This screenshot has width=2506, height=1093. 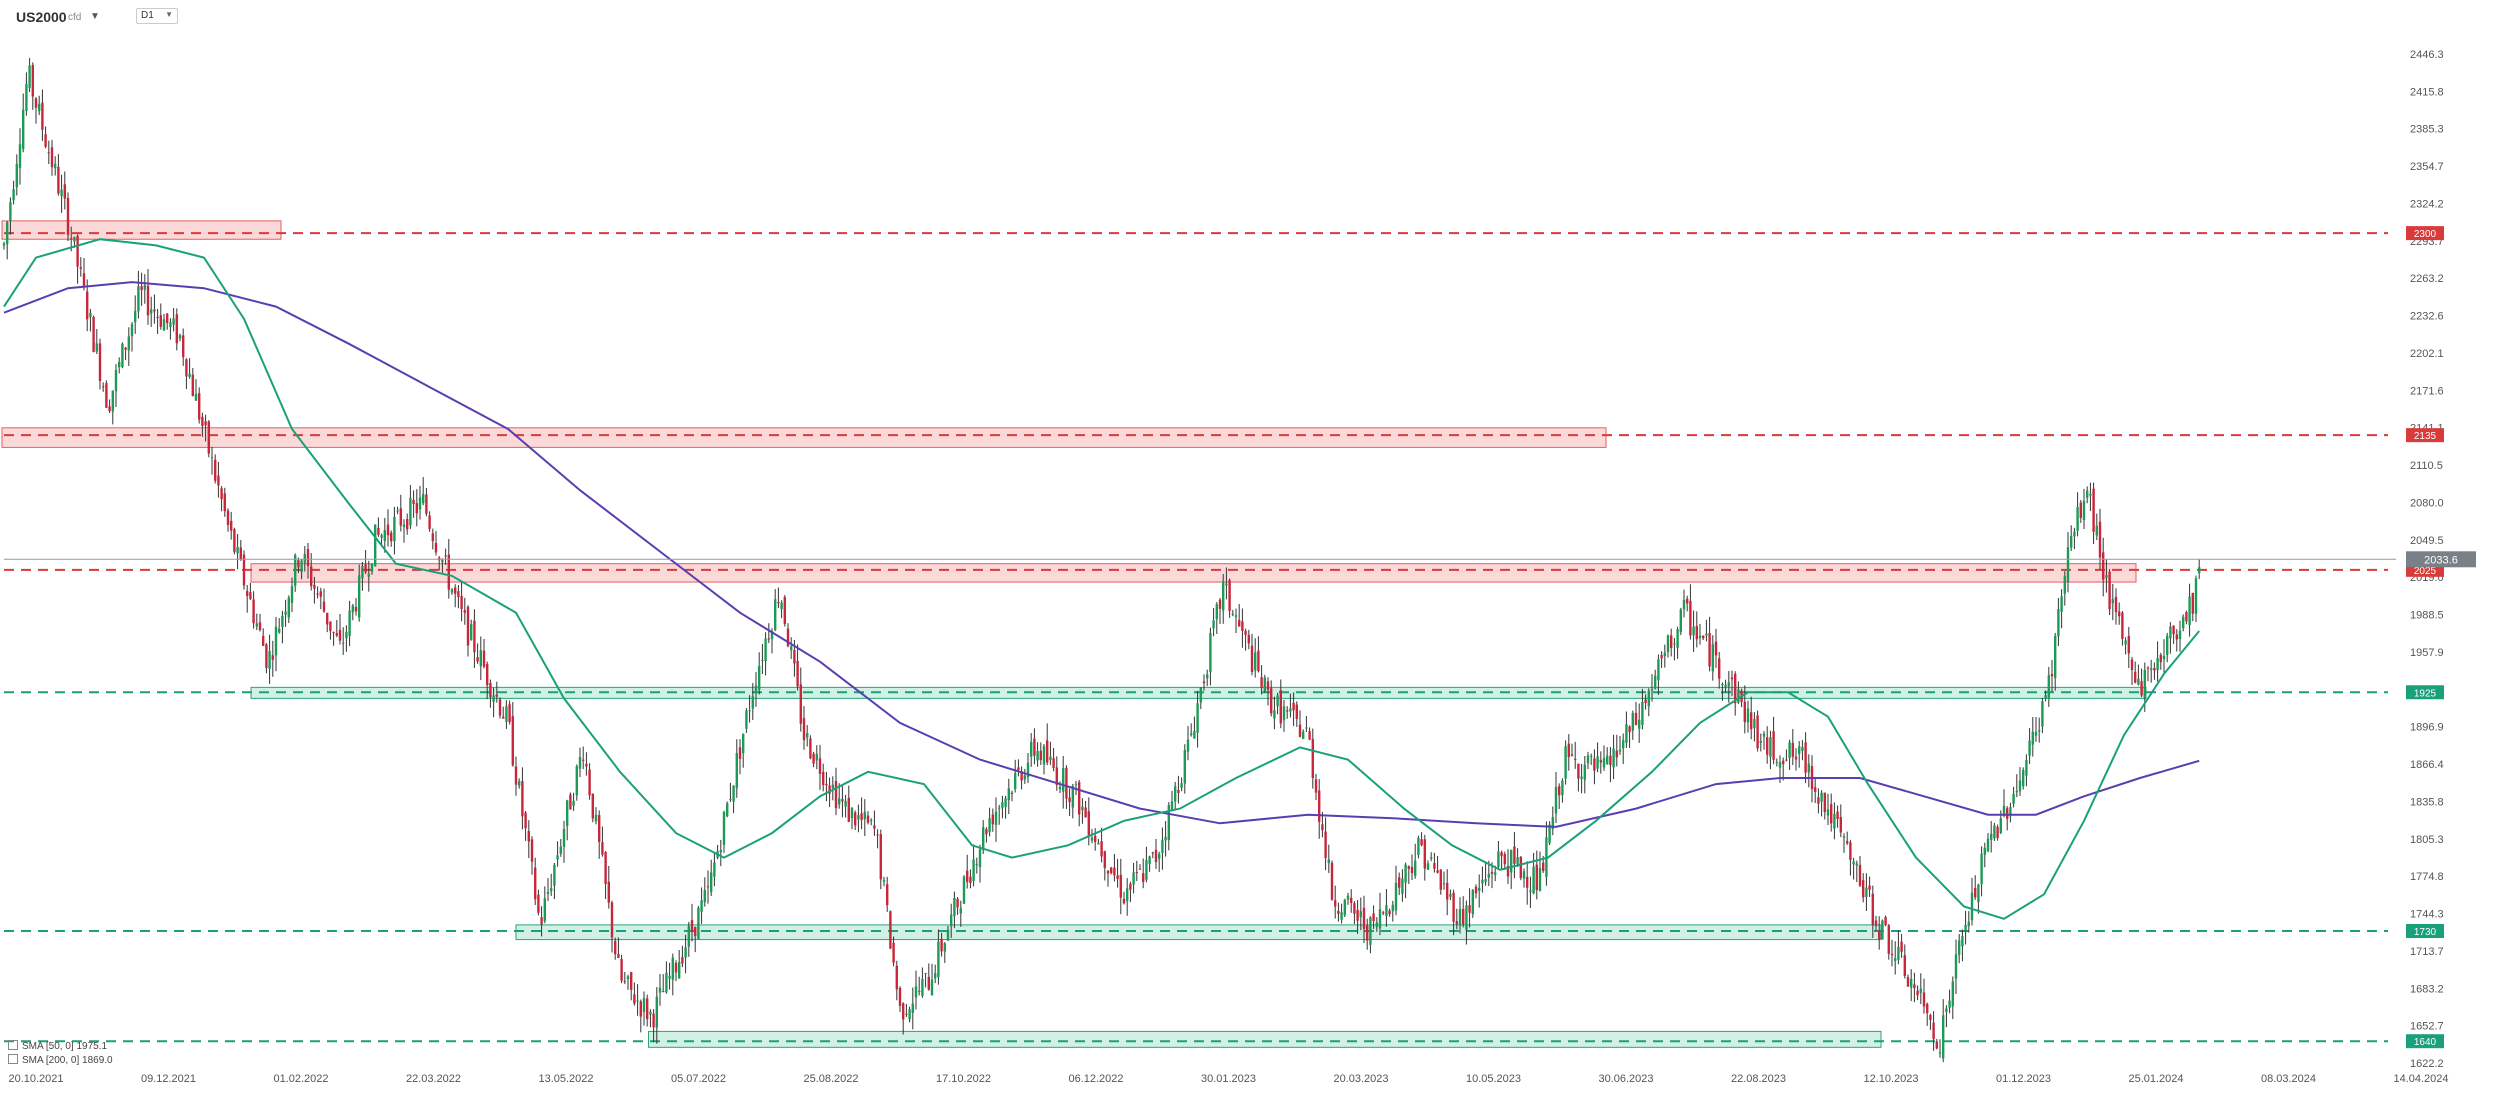 I want to click on legend-sma-200: SMA [200, 0] 1869.0, so click(x=60, y=1060).